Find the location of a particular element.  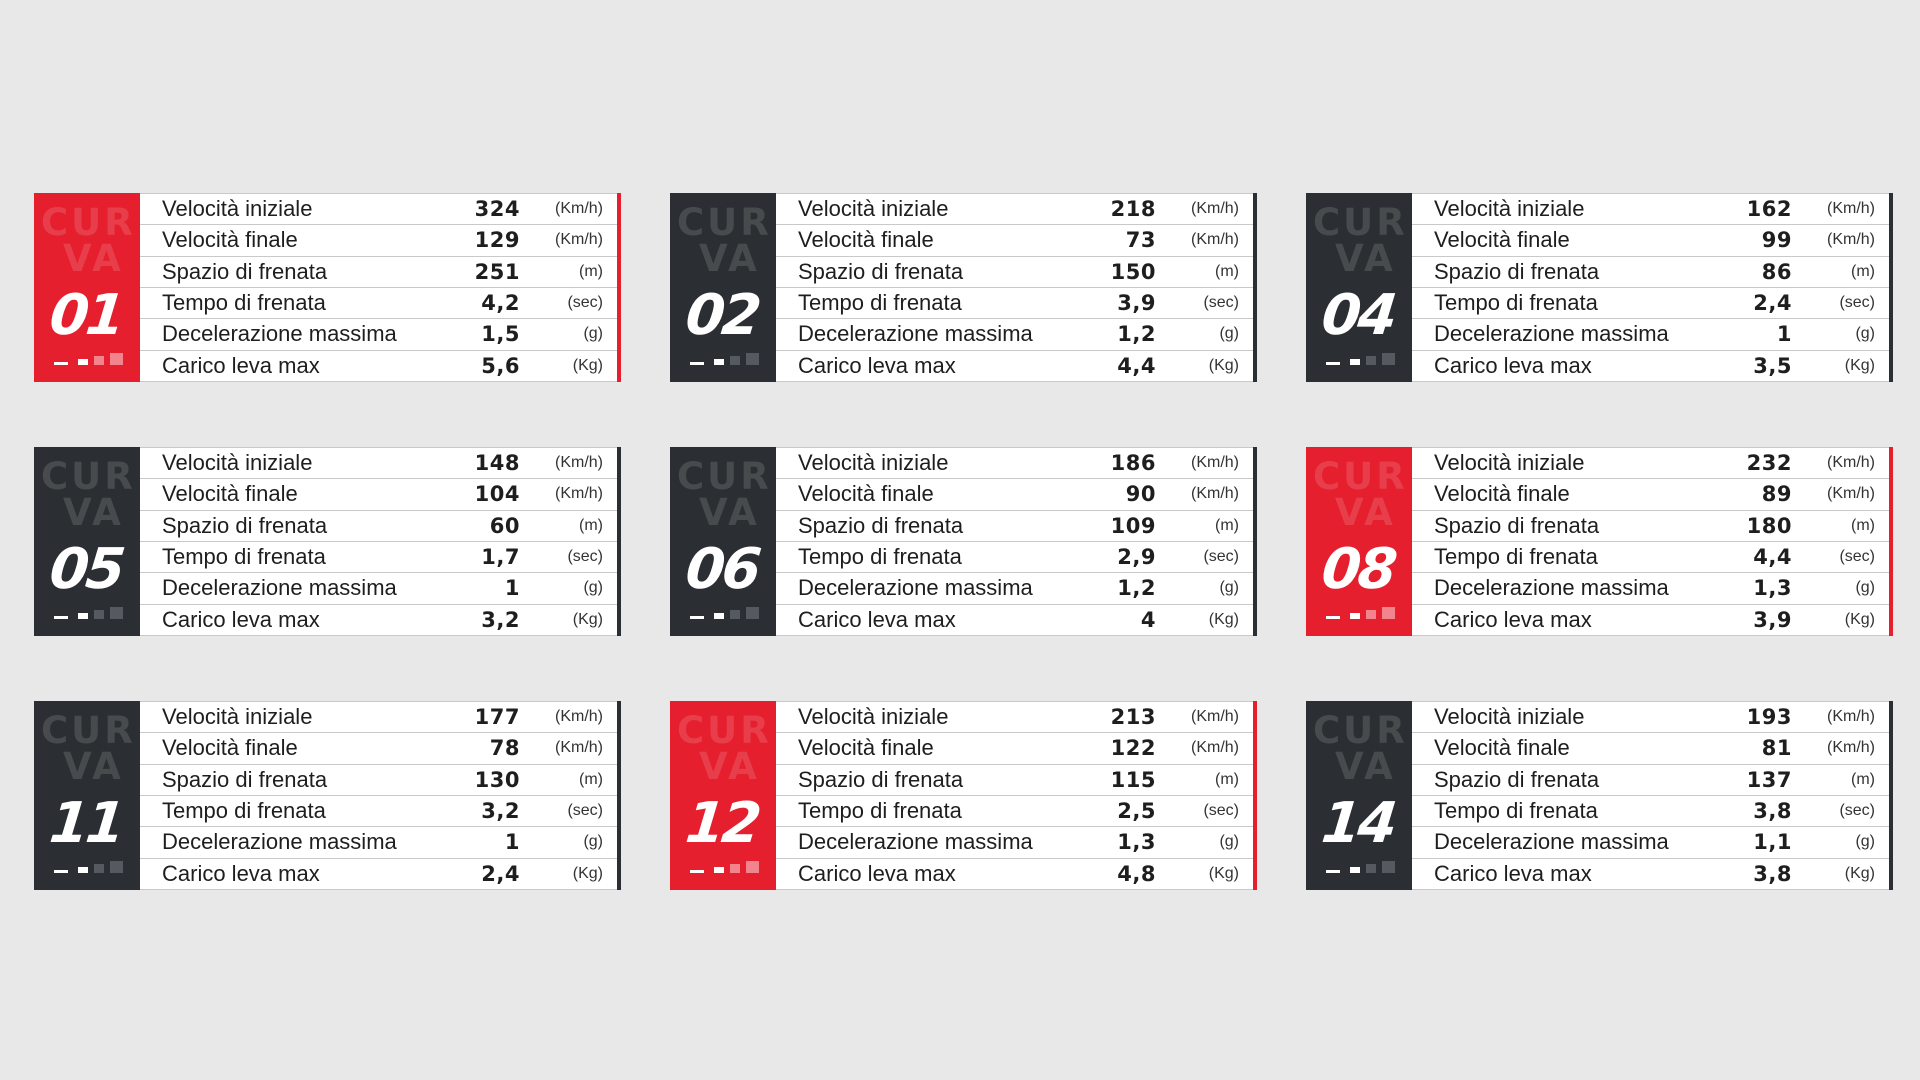

stat-row: Velocità finale 104 (Km/h) is located at coordinates (378, 495).